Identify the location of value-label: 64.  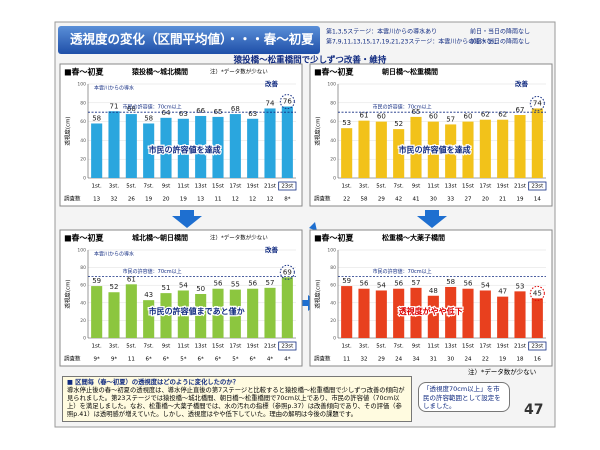
(166, 113).